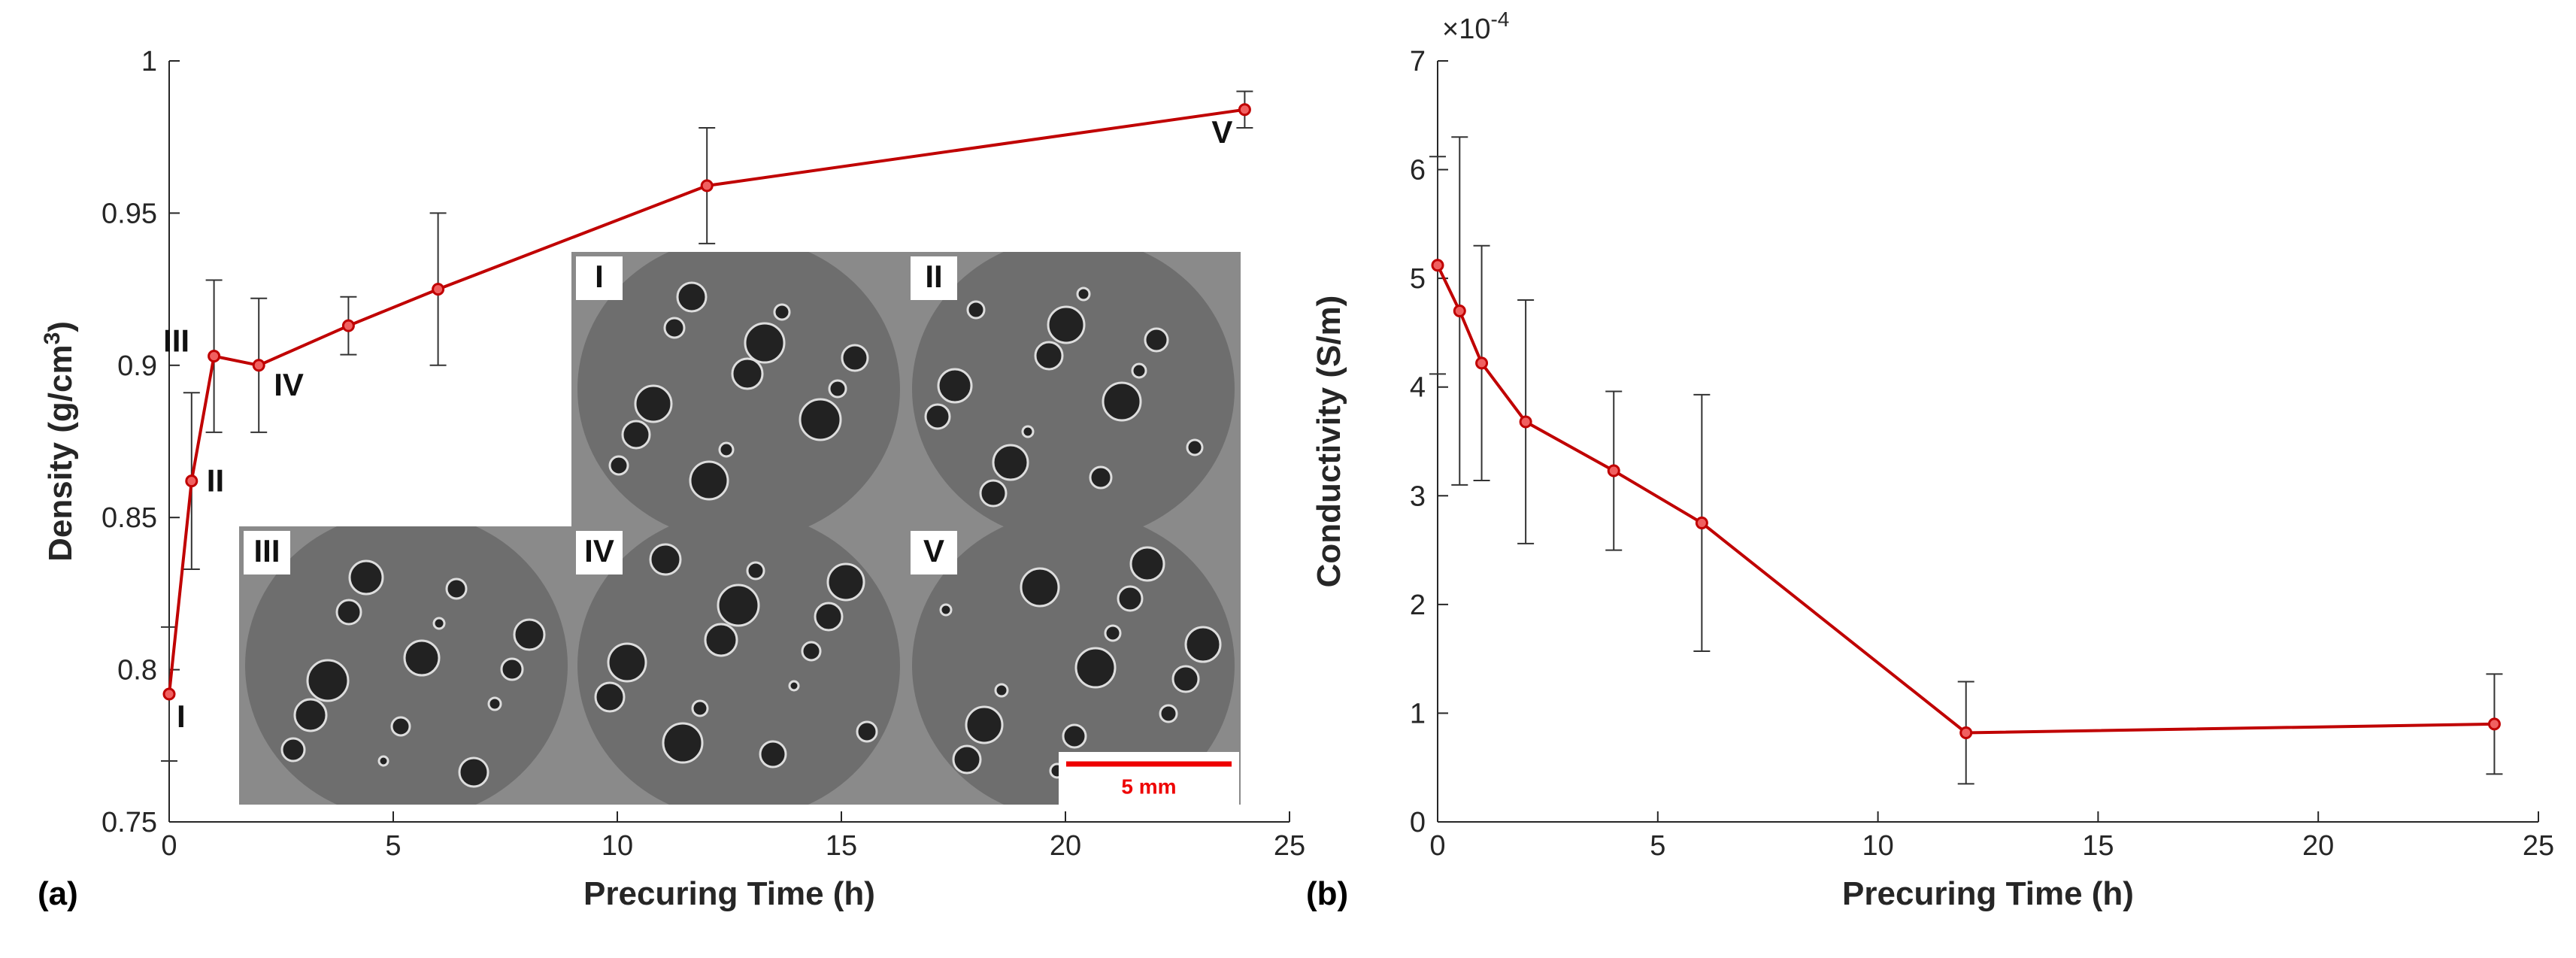  Describe the element at coordinates (1418, 497) in the screenshot. I see `y-tick-label: 3` at that location.